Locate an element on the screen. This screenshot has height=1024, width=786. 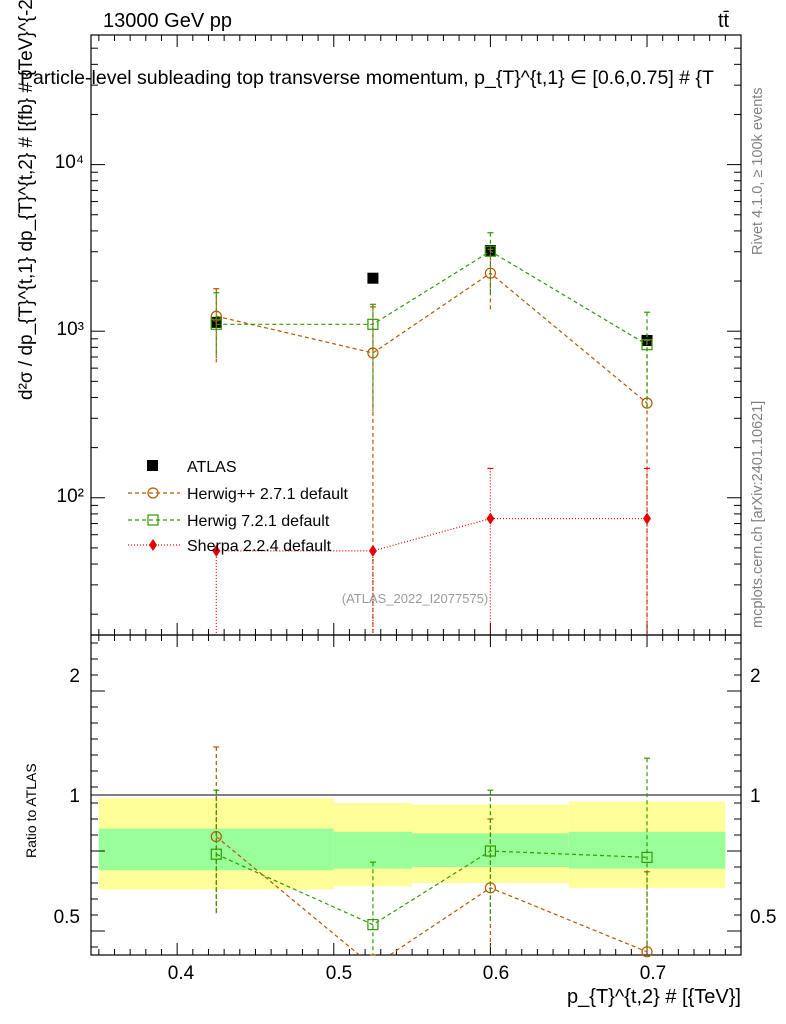
energy-label: 13000 GeV pp is located at coordinates (167, 21).